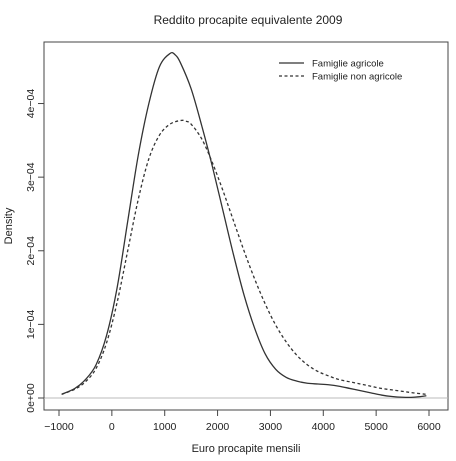 This screenshot has height=461, width=456. What do you see at coordinates (31, 251) in the screenshot?
I see `y-tick-label: 2e−04` at bounding box center [31, 251].